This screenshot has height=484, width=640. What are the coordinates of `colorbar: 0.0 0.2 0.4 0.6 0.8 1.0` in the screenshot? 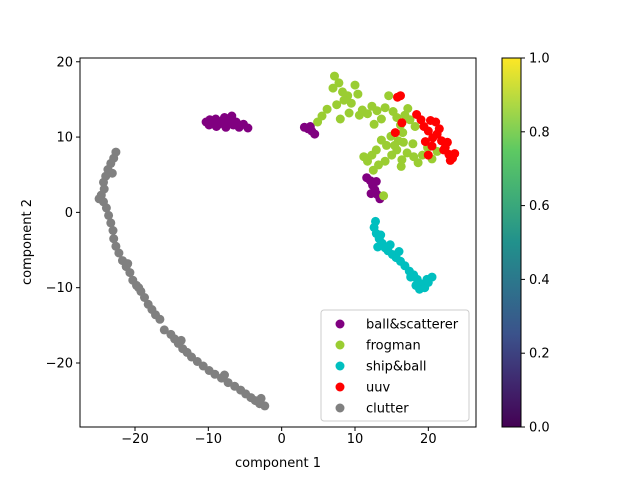 It's located at (525, 244).